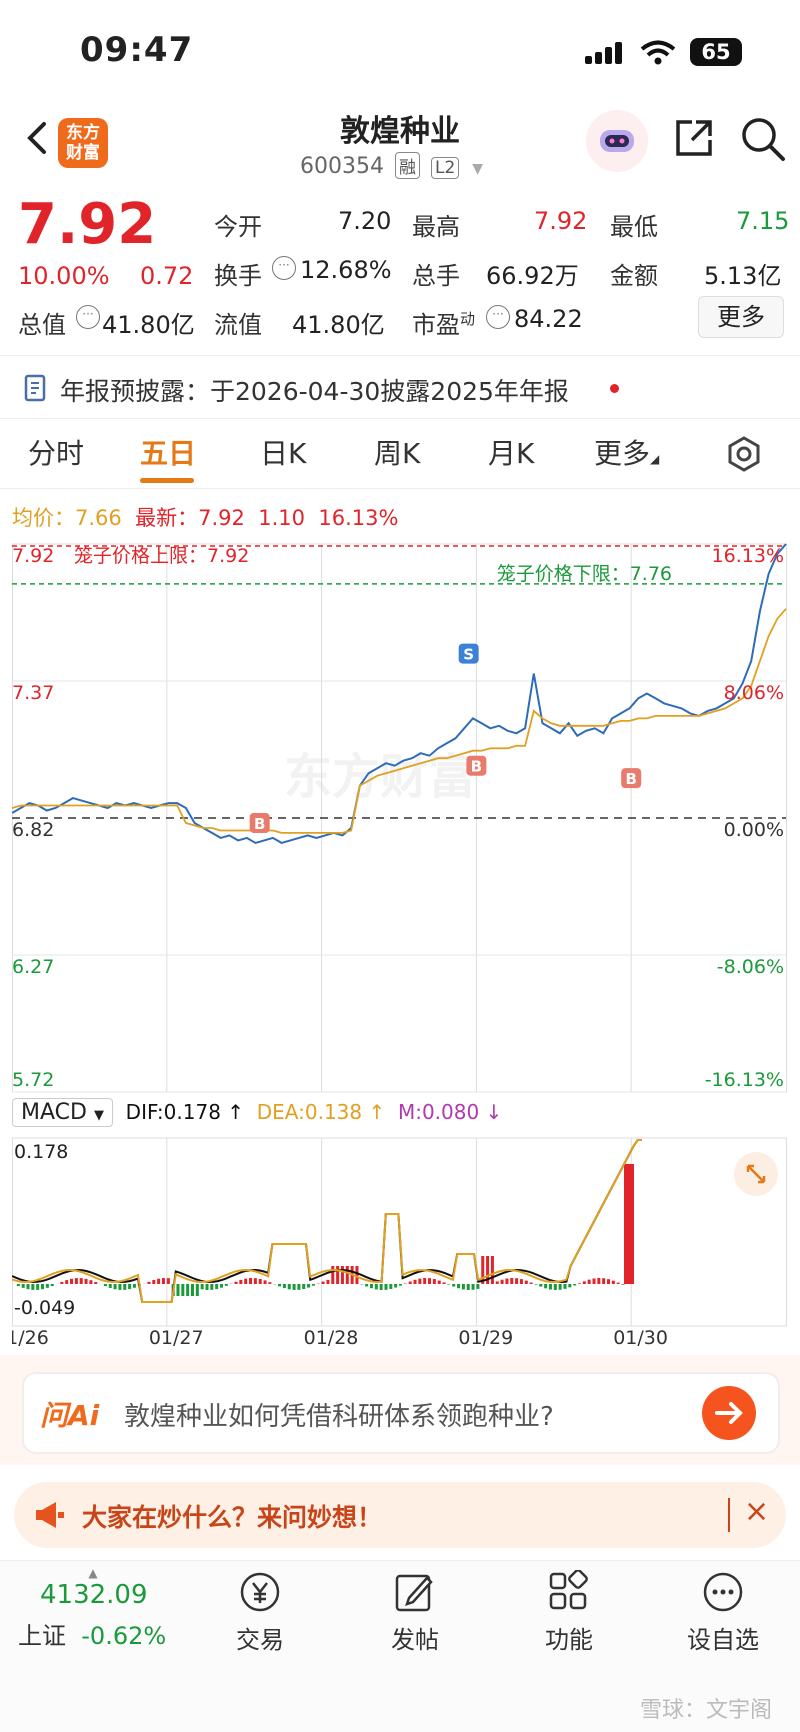  What do you see at coordinates (584, 574) in the screenshot?
I see `lower-limit-label: 笼子价格下限：7.76` at bounding box center [584, 574].